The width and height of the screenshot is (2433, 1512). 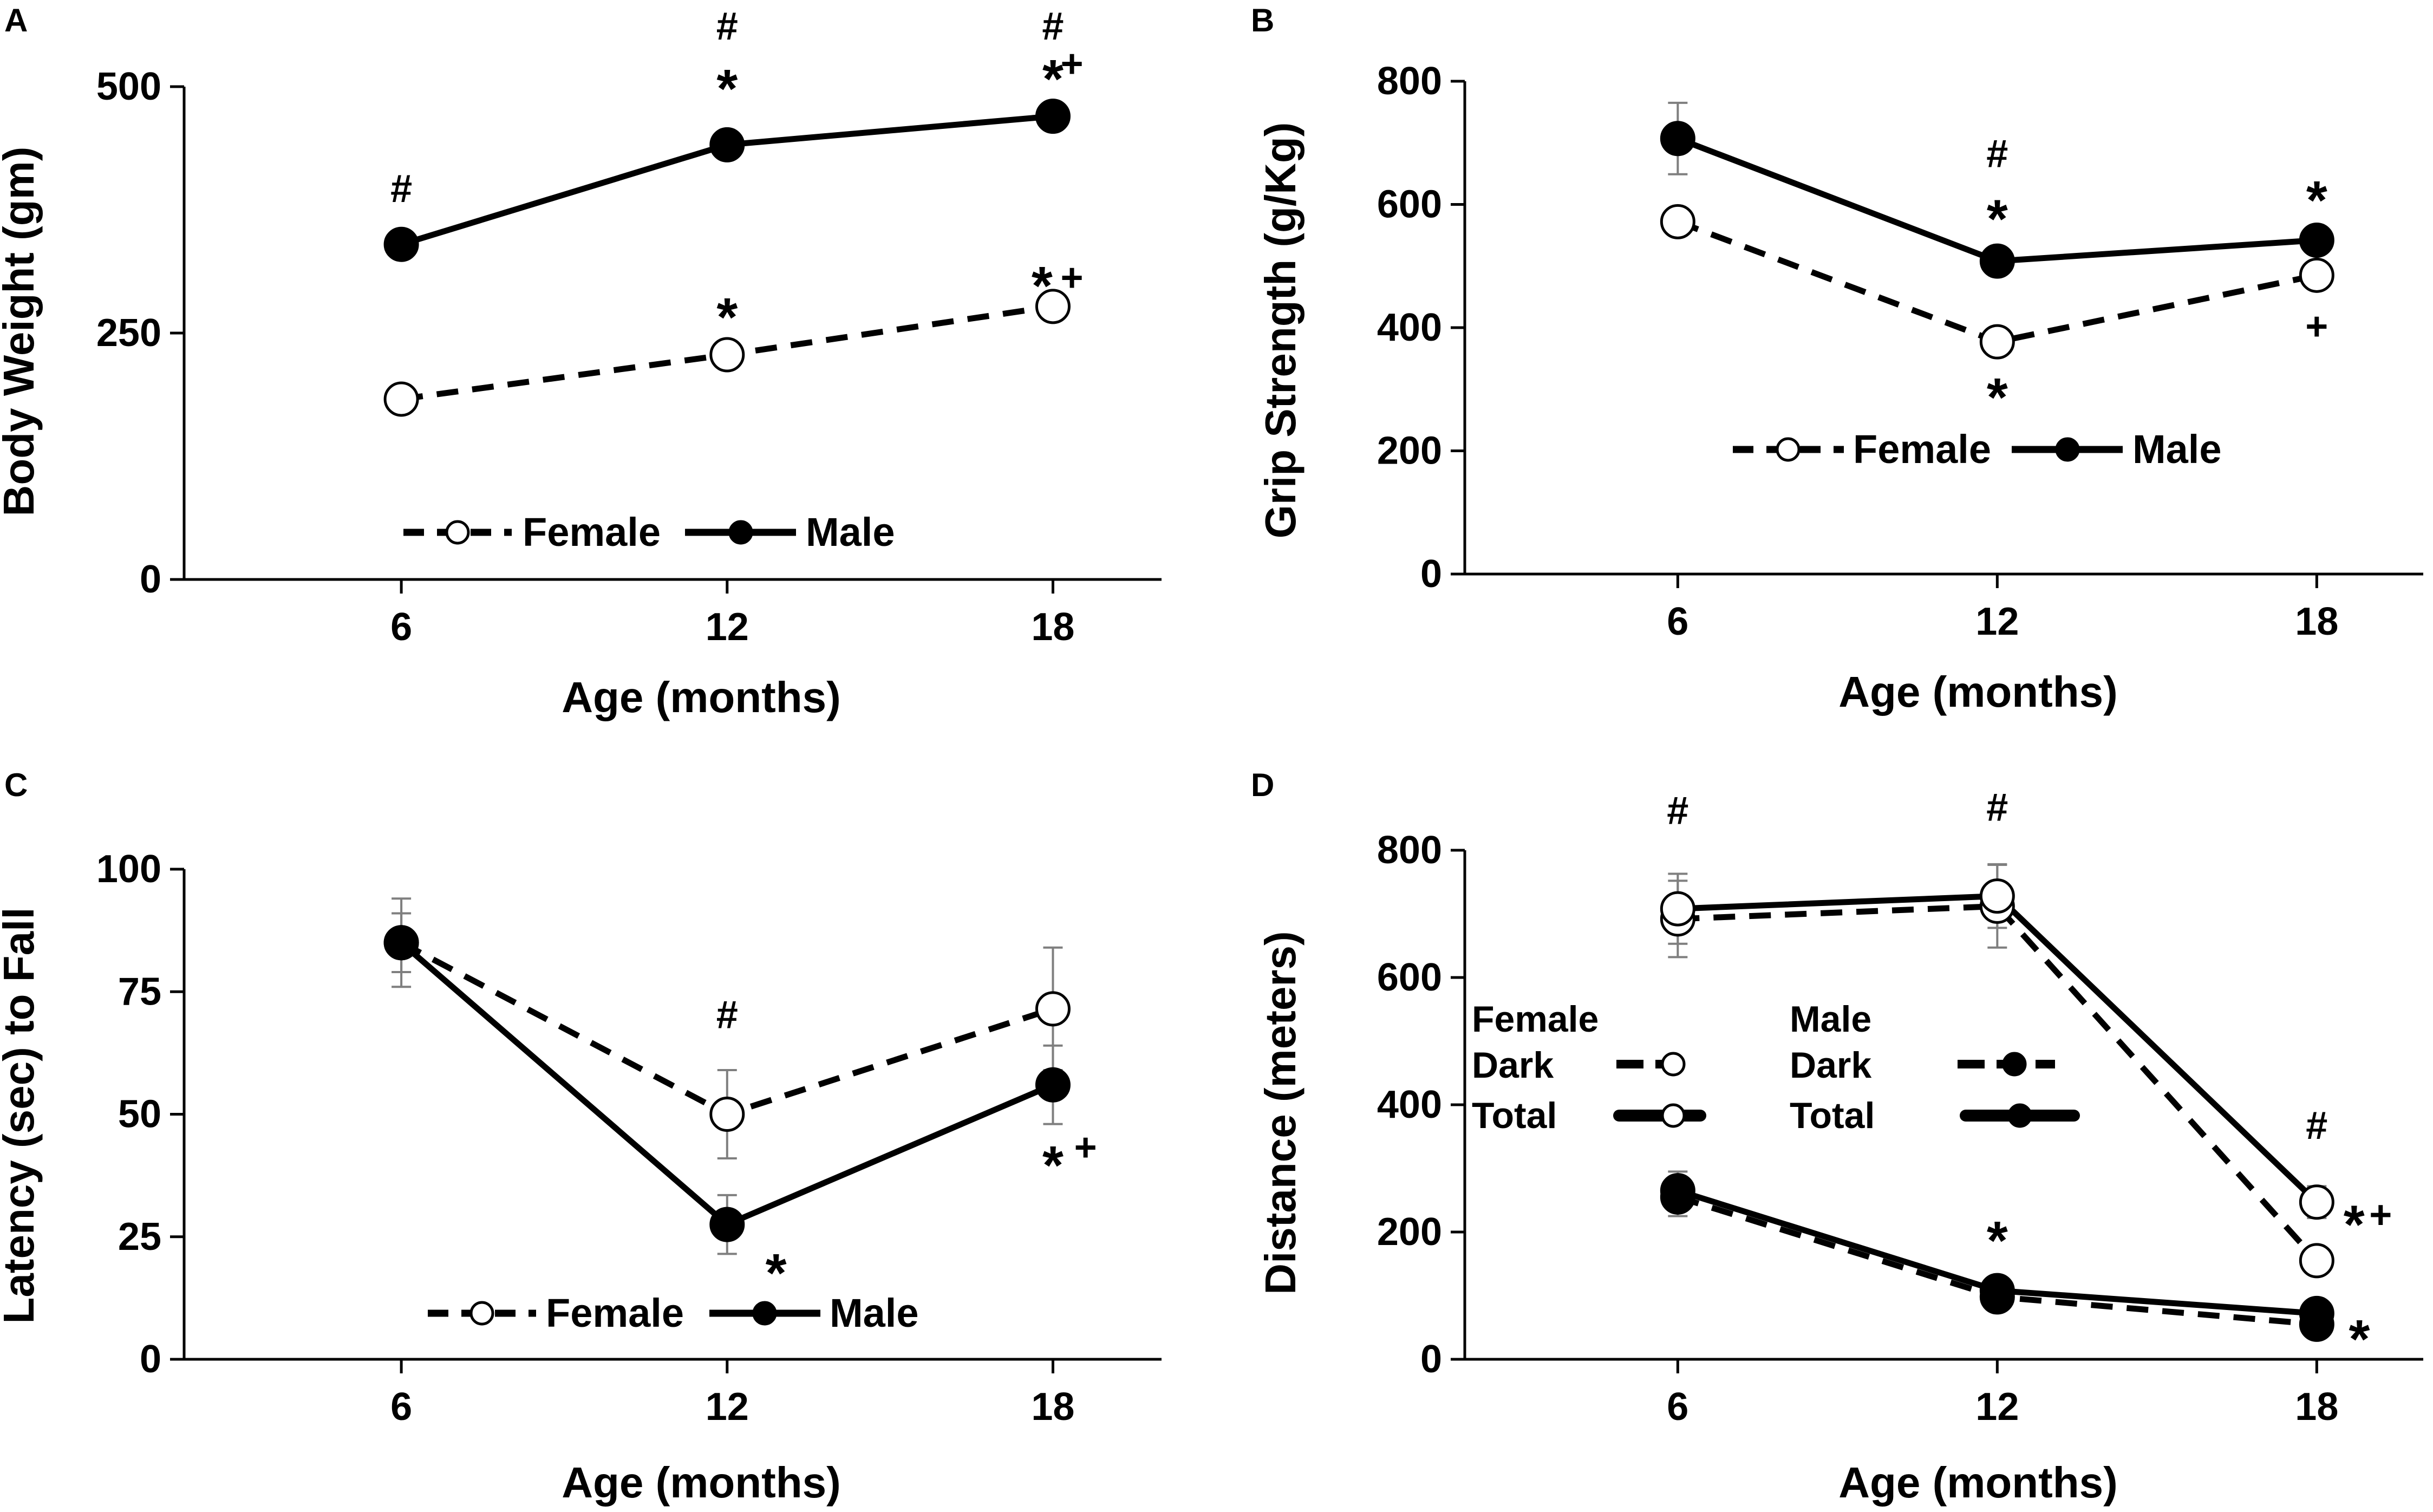 I want to click on panel-a-significance-mark: +, so click(x=1072, y=64).